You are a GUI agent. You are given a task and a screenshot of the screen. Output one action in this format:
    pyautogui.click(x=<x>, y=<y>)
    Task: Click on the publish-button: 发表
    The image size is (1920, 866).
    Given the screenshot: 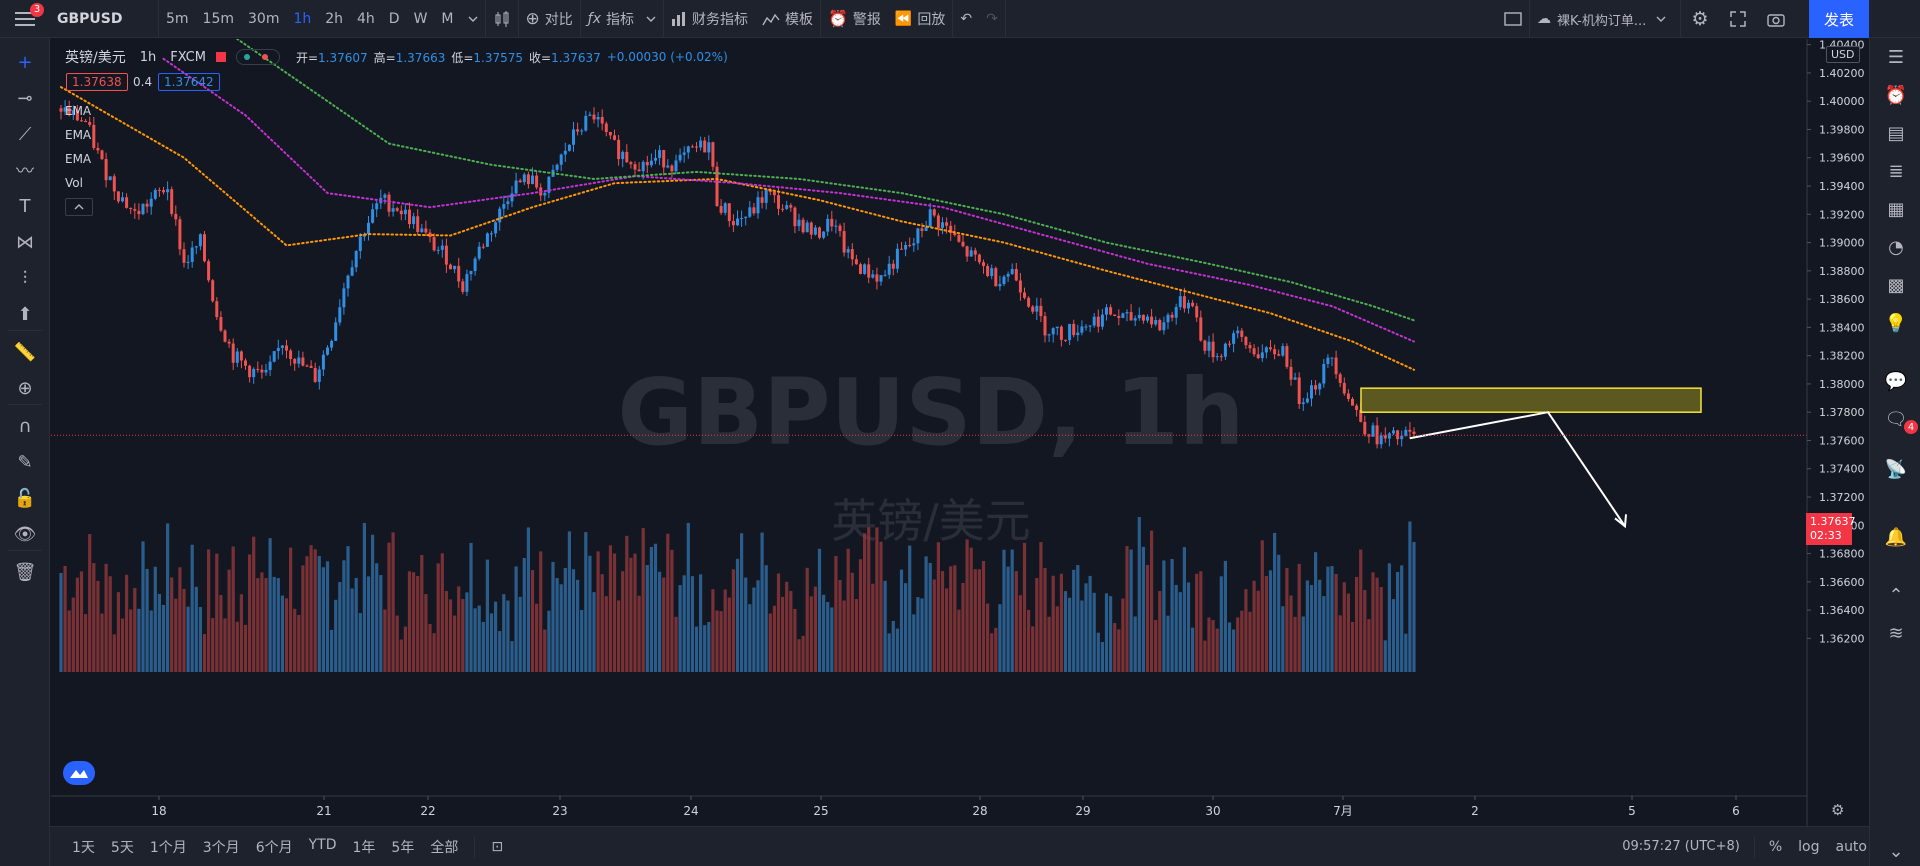 What is the action you would take?
    pyautogui.click(x=1839, y=19)
    